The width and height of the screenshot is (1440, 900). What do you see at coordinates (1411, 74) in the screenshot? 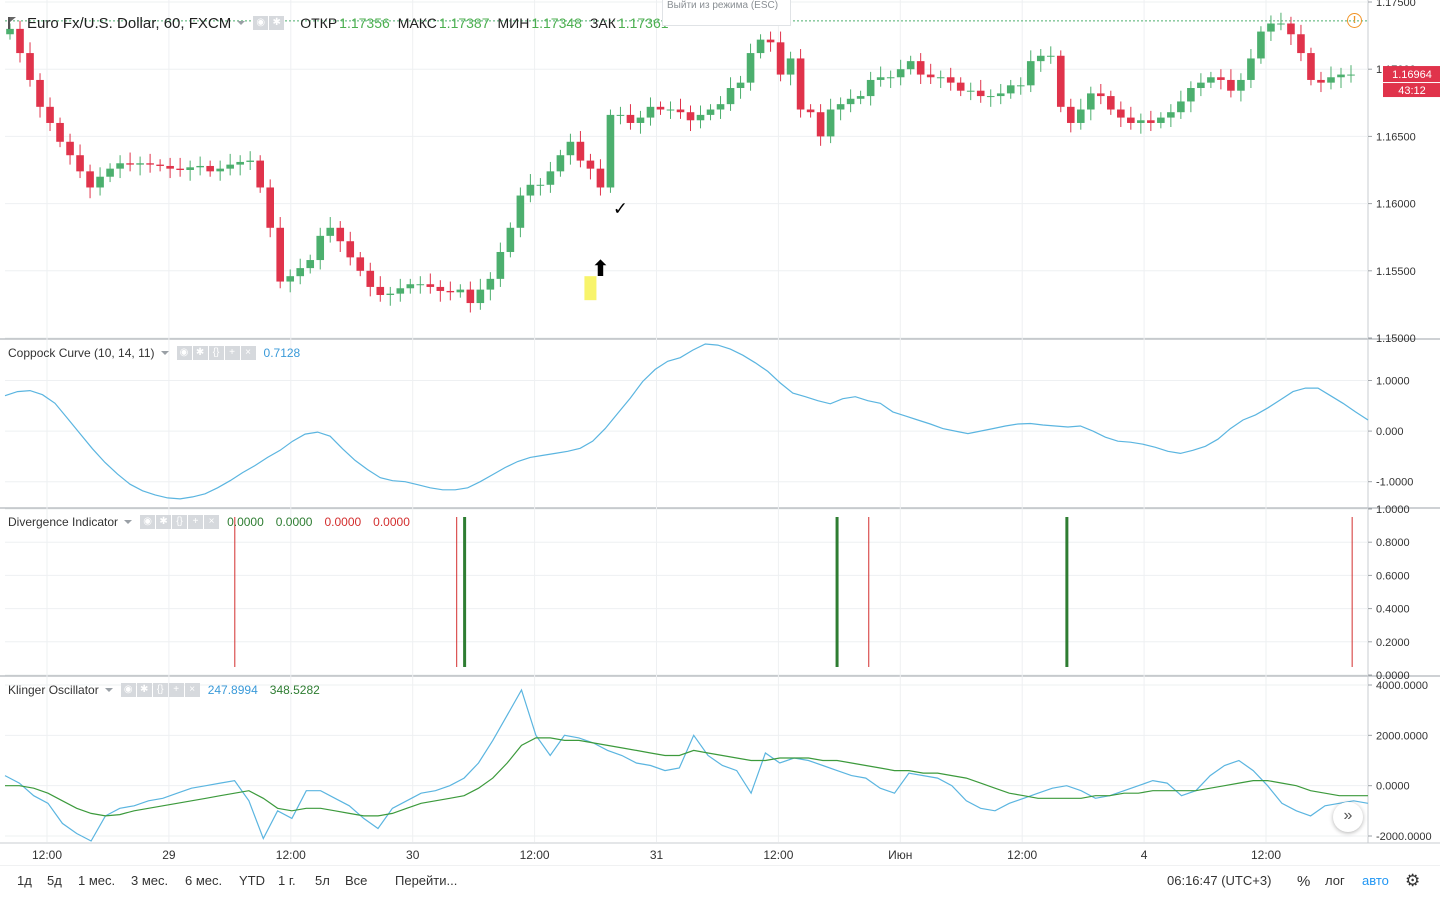
I see `price-badge-bg` at bounding box center [1411, 74].